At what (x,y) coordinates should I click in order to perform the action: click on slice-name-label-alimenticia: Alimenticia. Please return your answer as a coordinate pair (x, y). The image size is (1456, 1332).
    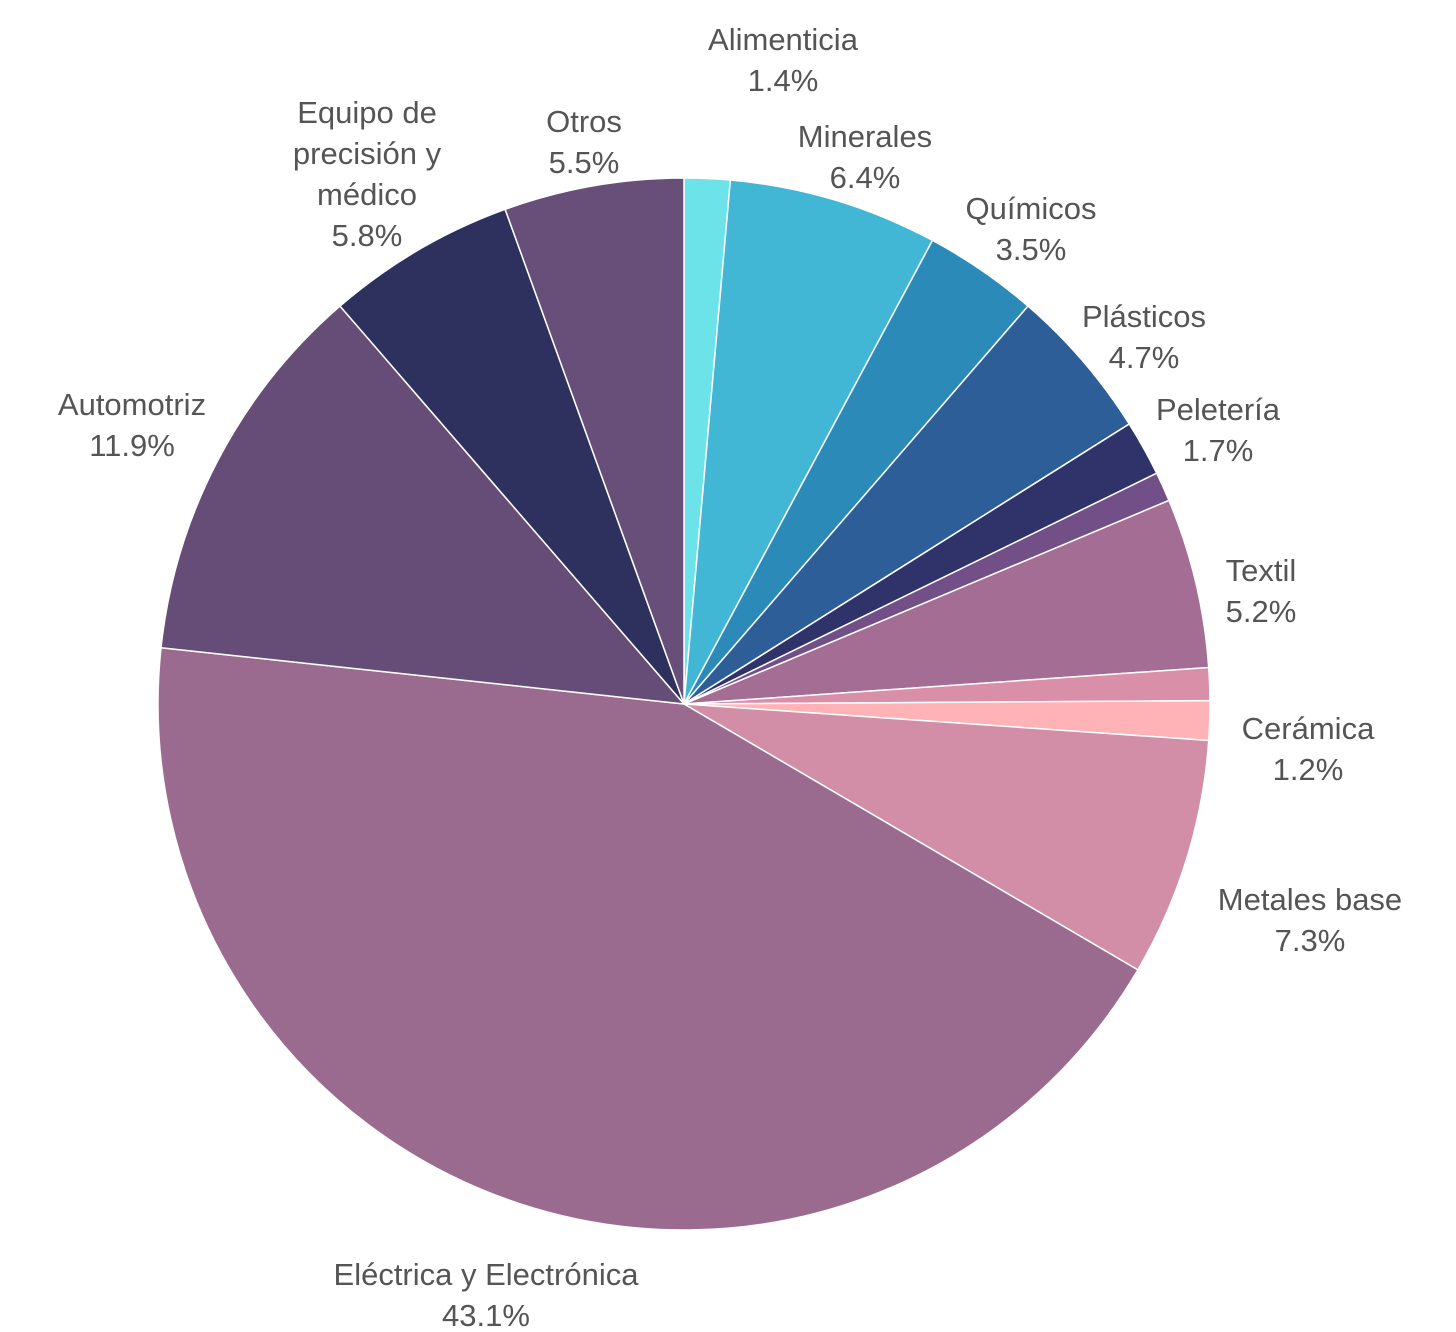
    Looking at the image, I should click on (783, 39).